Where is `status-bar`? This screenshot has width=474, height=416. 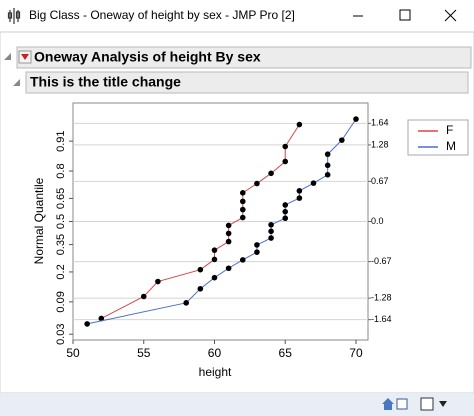 status-bar is located at coordinates (237, 404).